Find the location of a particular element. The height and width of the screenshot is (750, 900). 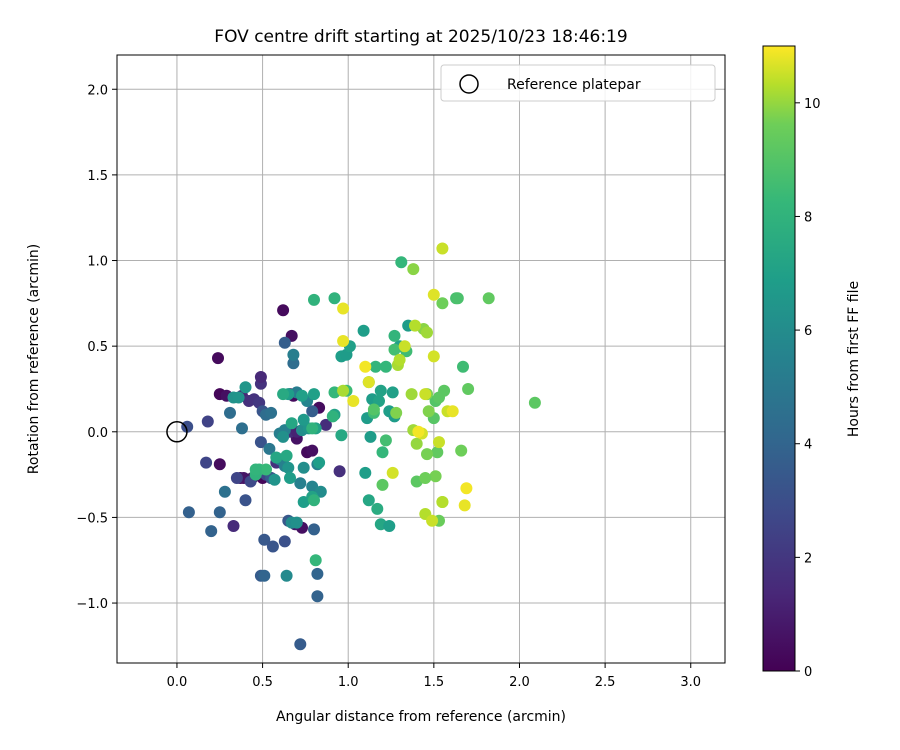

reference-marker-group is located at coordinates (177, 432).